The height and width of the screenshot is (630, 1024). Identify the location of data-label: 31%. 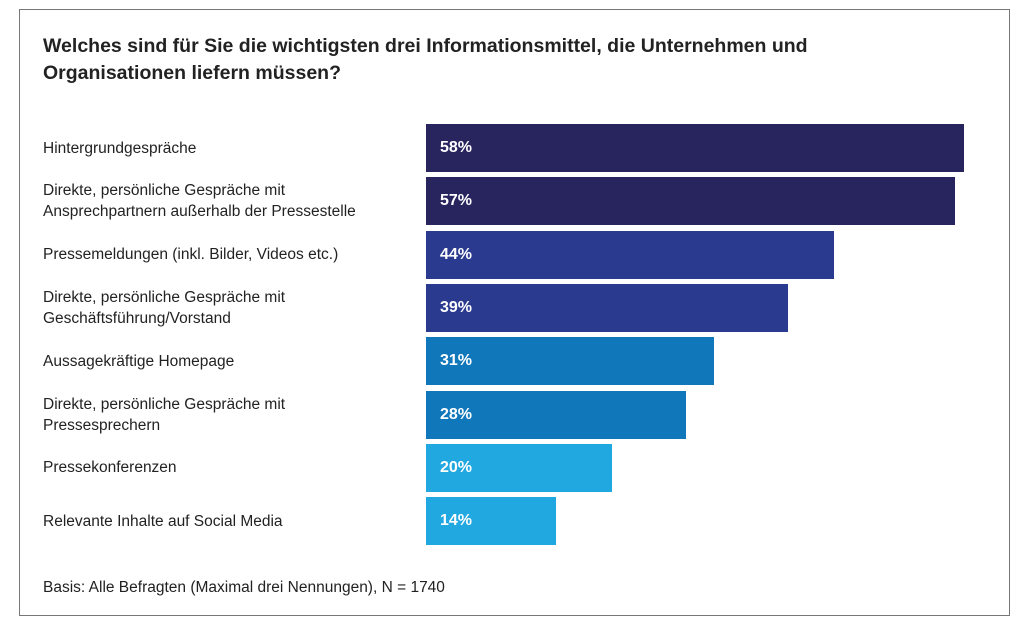
(456, 361).